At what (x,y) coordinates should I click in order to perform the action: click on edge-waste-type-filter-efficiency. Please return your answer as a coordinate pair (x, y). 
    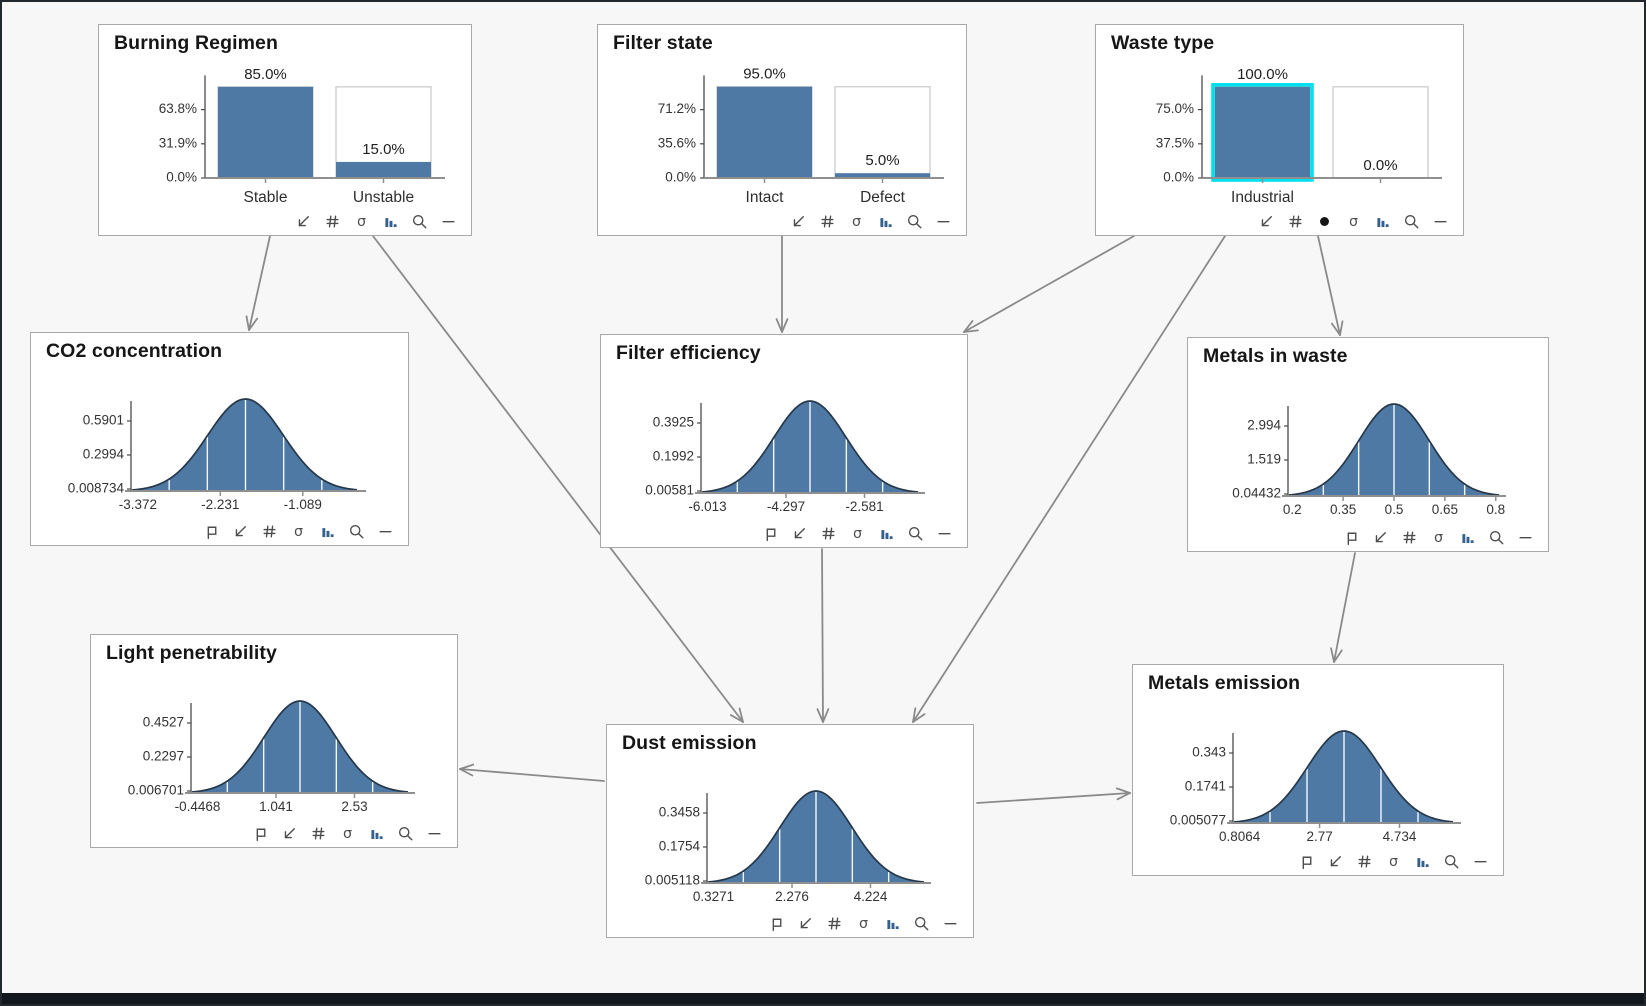
    Looking at the image, I should click on (1049, 284).